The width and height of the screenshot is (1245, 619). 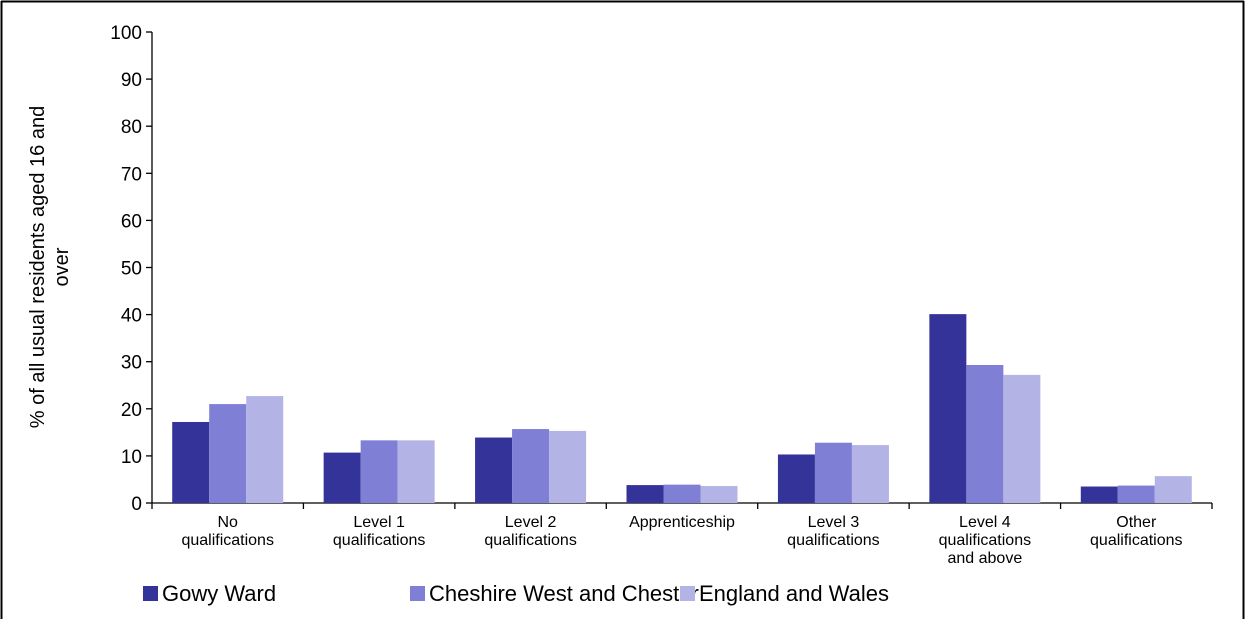 I want to click on x-category-label: Level 2 qualifications, so click(x=530, y=531).